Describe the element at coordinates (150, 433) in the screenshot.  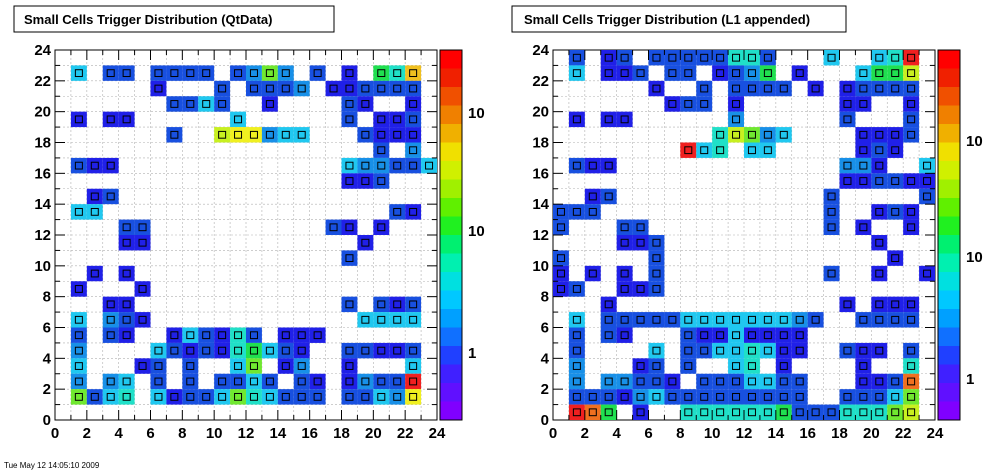
I see `x-tick-label: 6` at that location.